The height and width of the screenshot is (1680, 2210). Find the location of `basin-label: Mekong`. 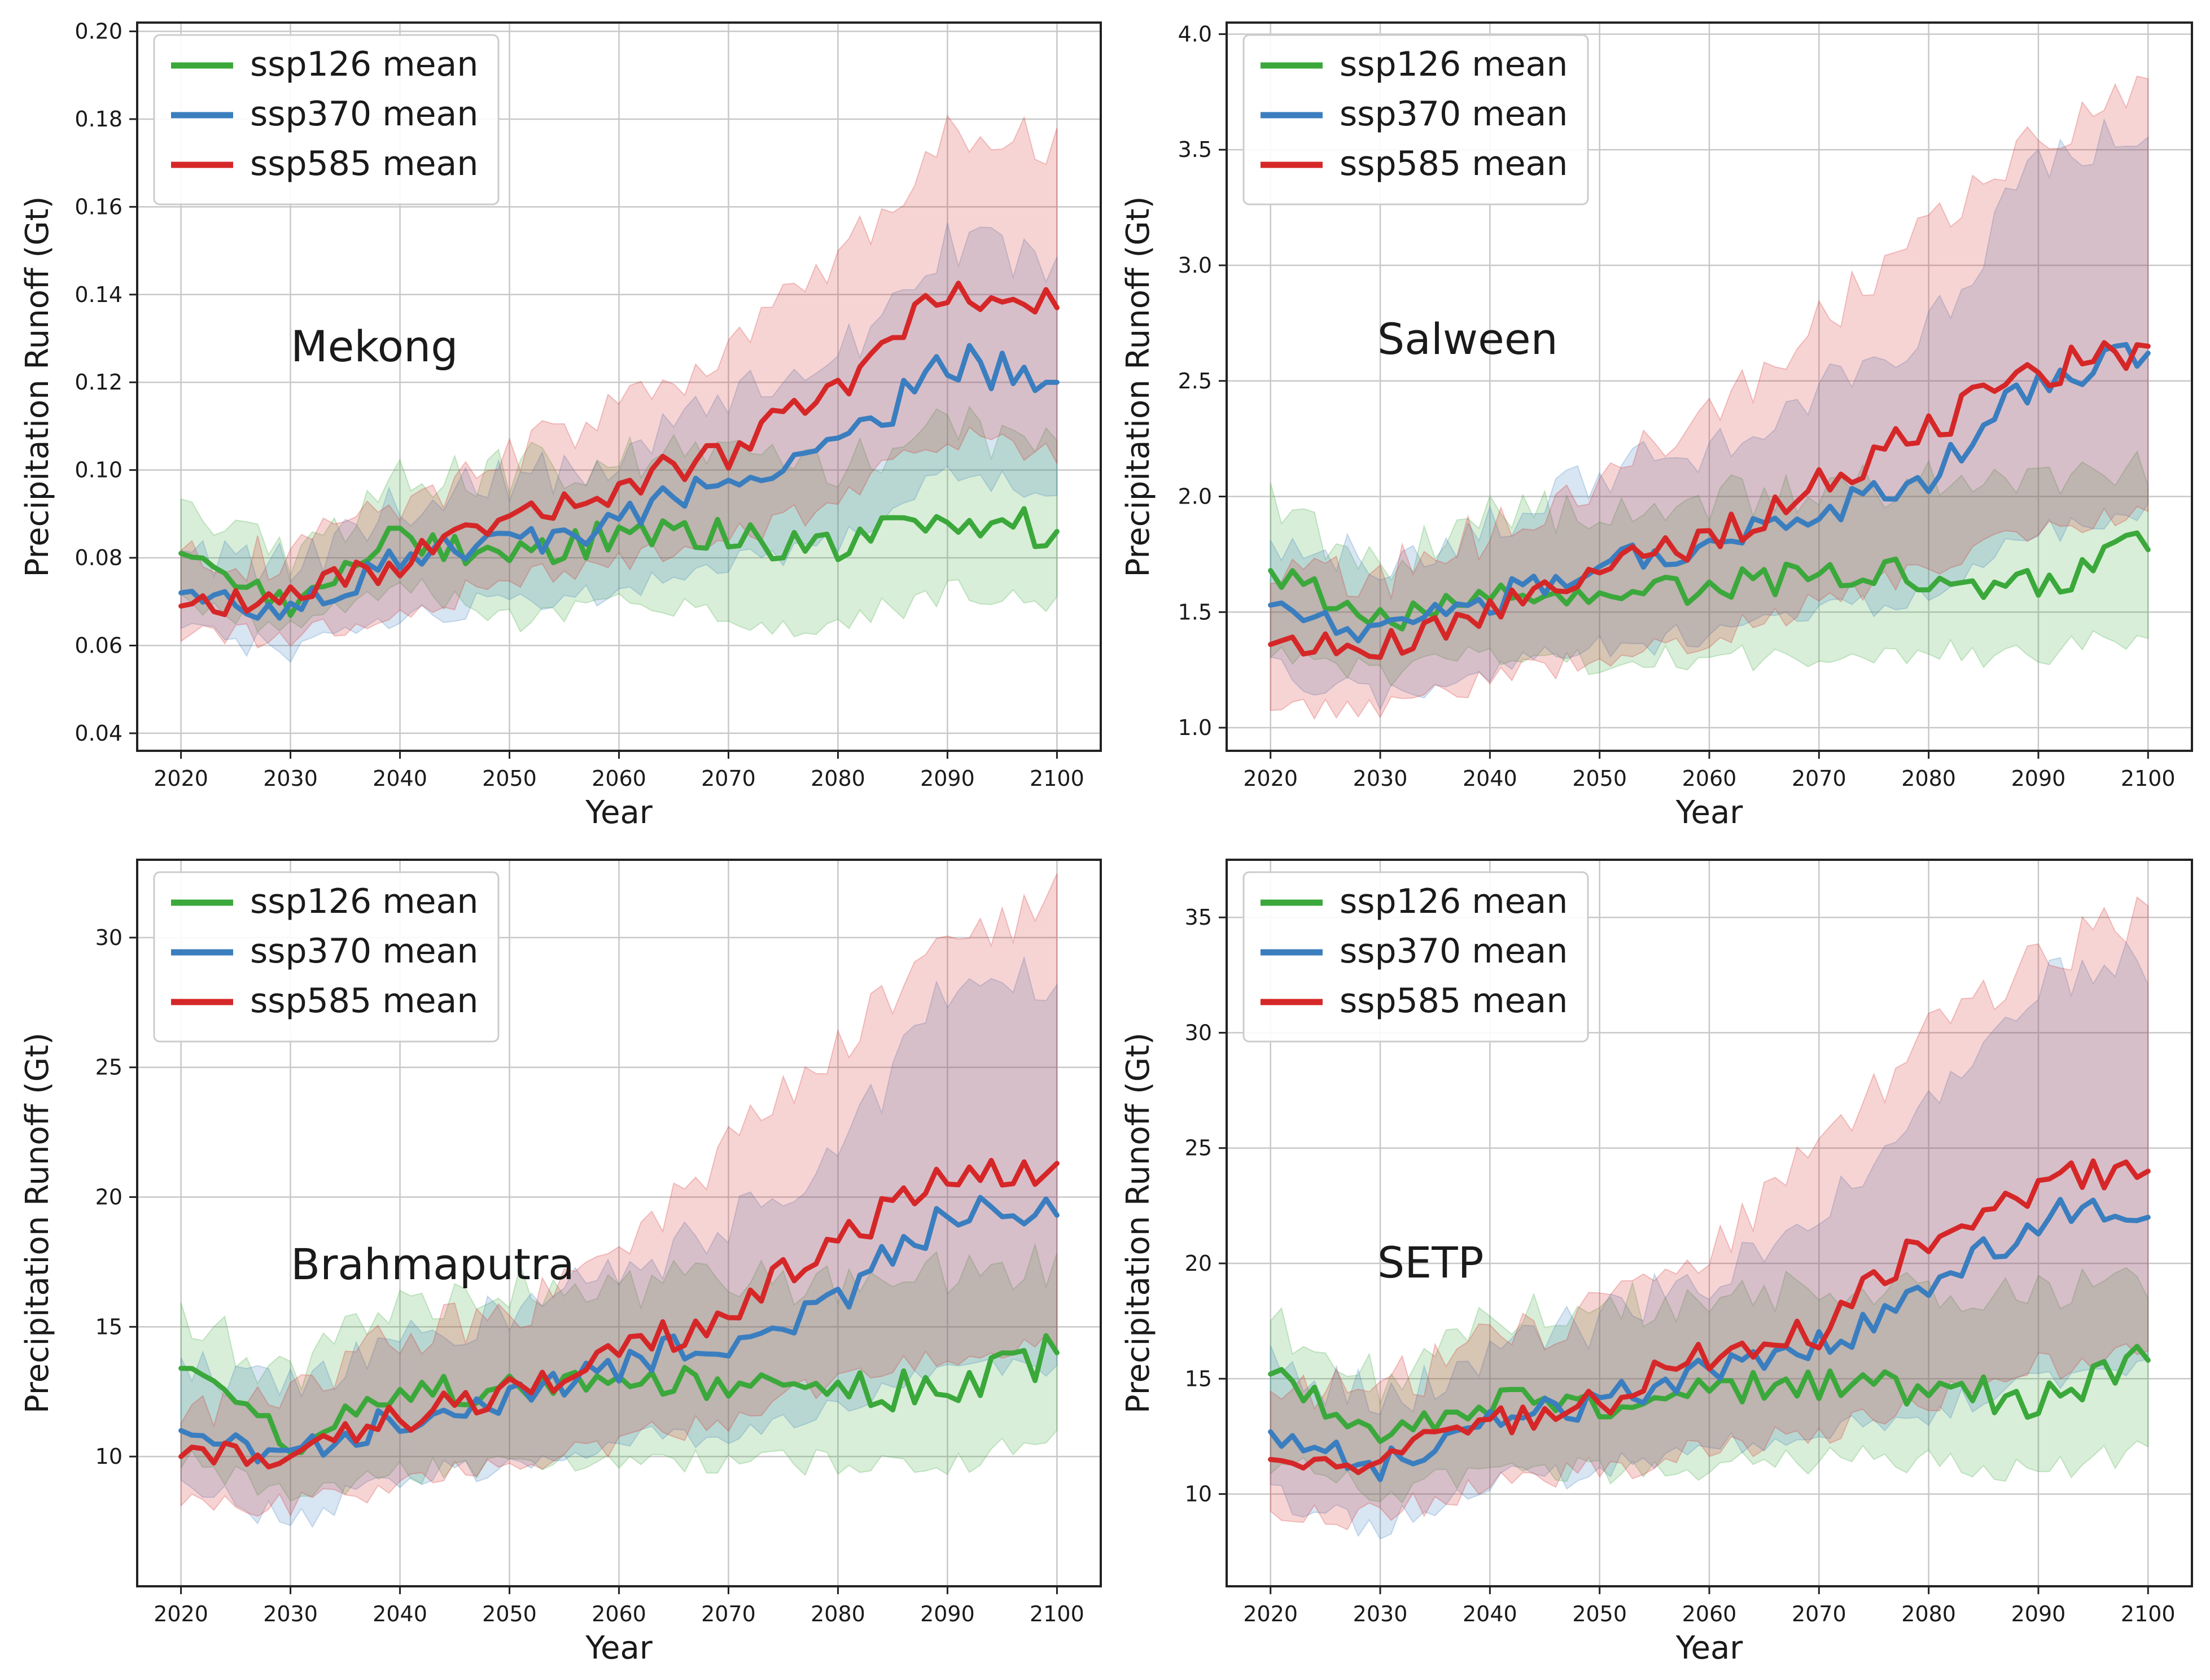

basin-label: Mekong is located at coordinates (374, 346).